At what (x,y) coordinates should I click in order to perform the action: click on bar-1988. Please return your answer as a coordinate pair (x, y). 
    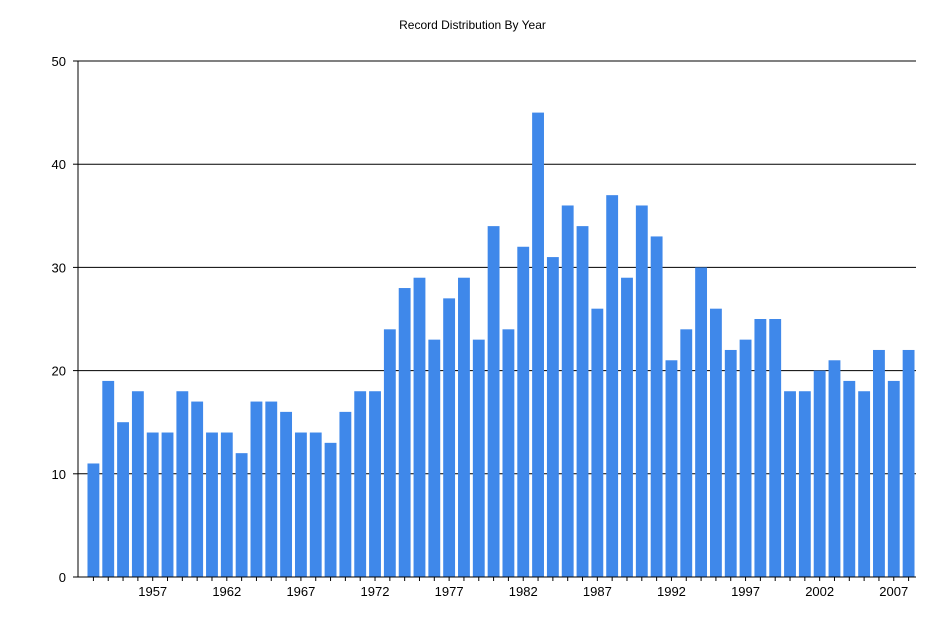
    Looking at the image, I should click on (612, 386).